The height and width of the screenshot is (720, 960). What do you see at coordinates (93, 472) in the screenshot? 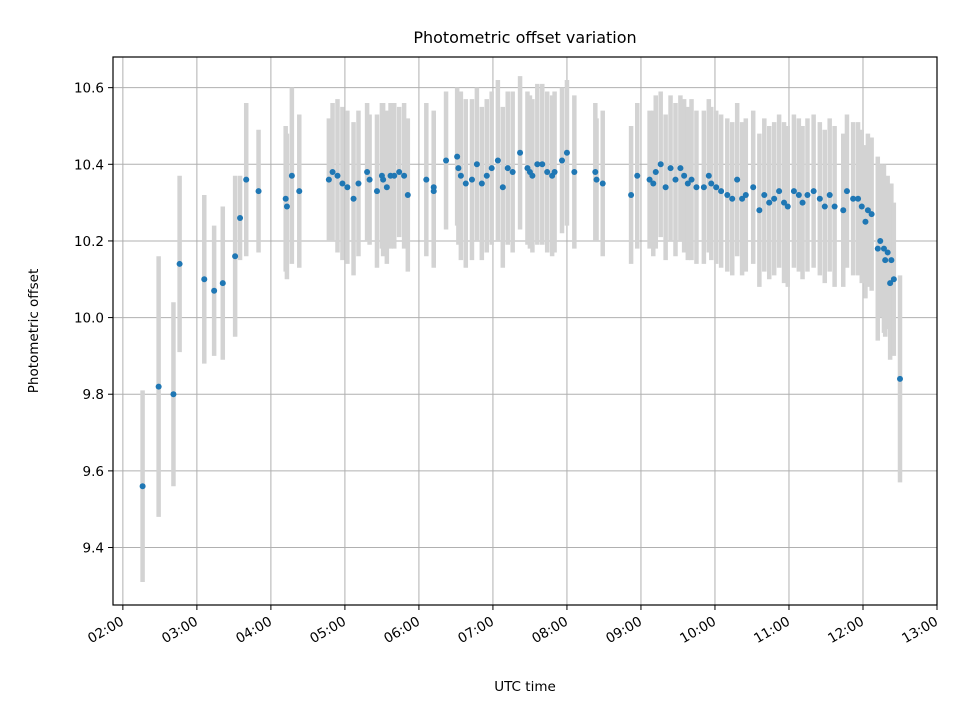
I see `y-tick-label: 9.6` at bounding box center [93, 472].